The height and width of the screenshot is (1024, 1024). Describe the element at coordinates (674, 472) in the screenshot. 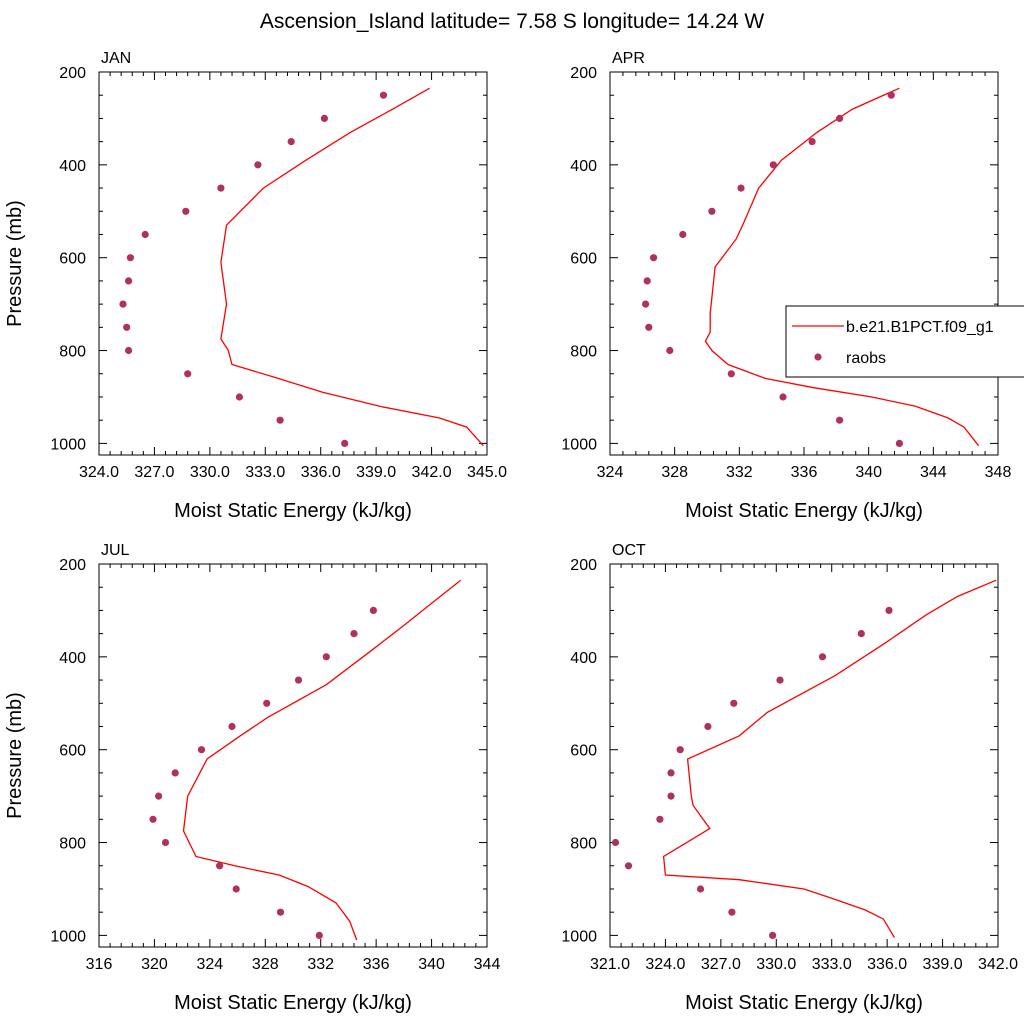

I see `x-tick-label: 328` at that location.